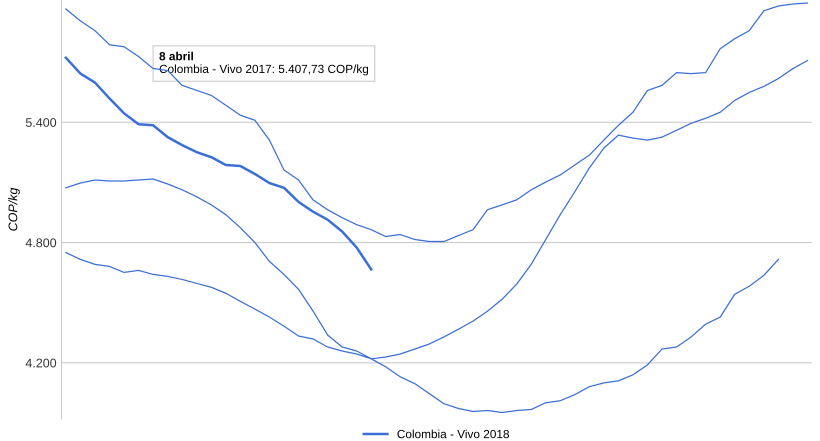 The width and height of the screenshot is (820, 441). What do you see at coordinates (41, 363) in the screenshot?
I see `y-tick-label: 4.200` at bounding box center [41, 363].